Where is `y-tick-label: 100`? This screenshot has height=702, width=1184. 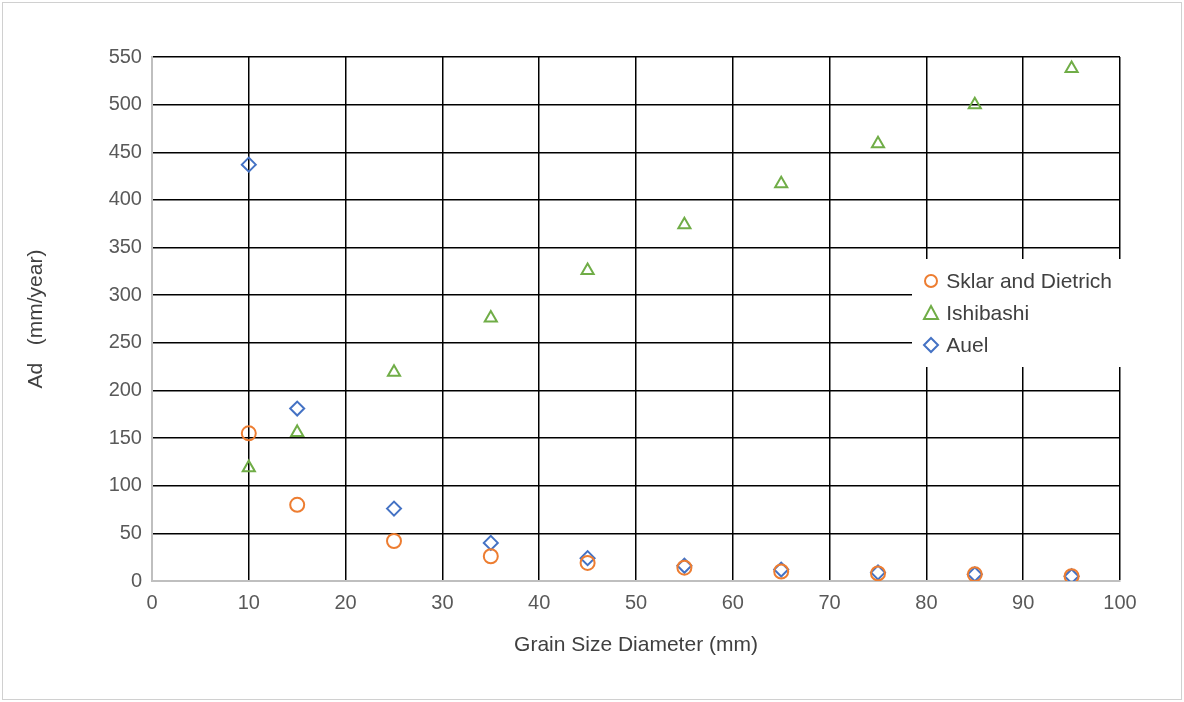 y-tick-label: 100 is located at coordinates (125, 484).